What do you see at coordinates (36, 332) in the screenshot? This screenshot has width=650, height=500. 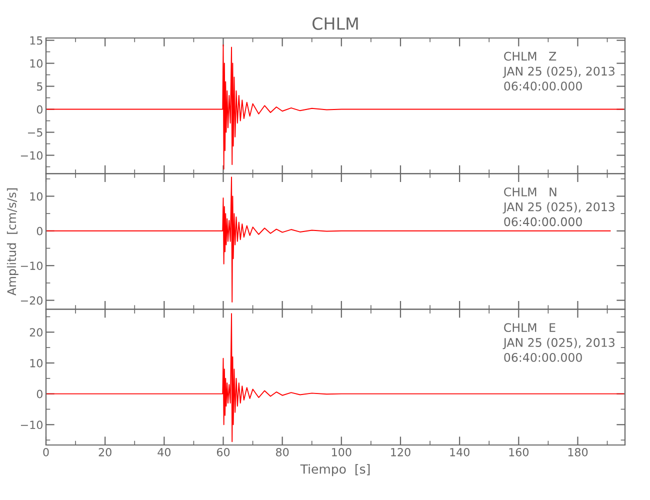 I see `y-tick-label: 20` at bounding box center [36, 332].